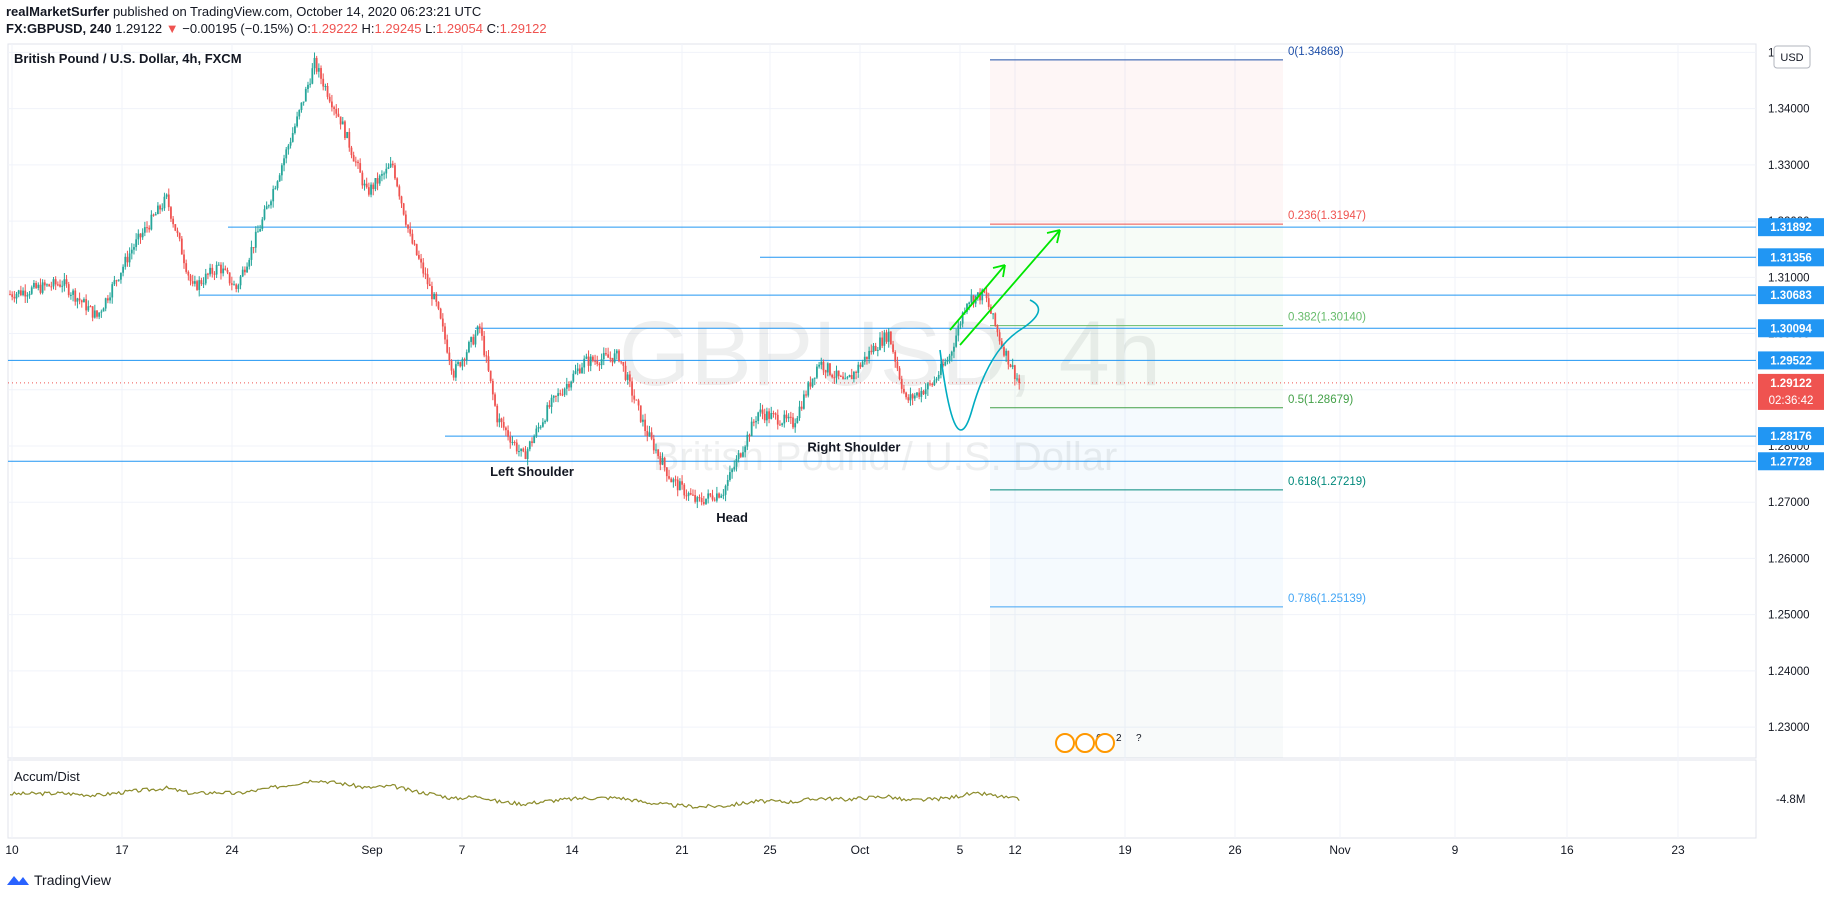 This screenshot has height=900, width=1828. I want to click on bar-countdown-label: 02:36:42, so click(1791, 401).